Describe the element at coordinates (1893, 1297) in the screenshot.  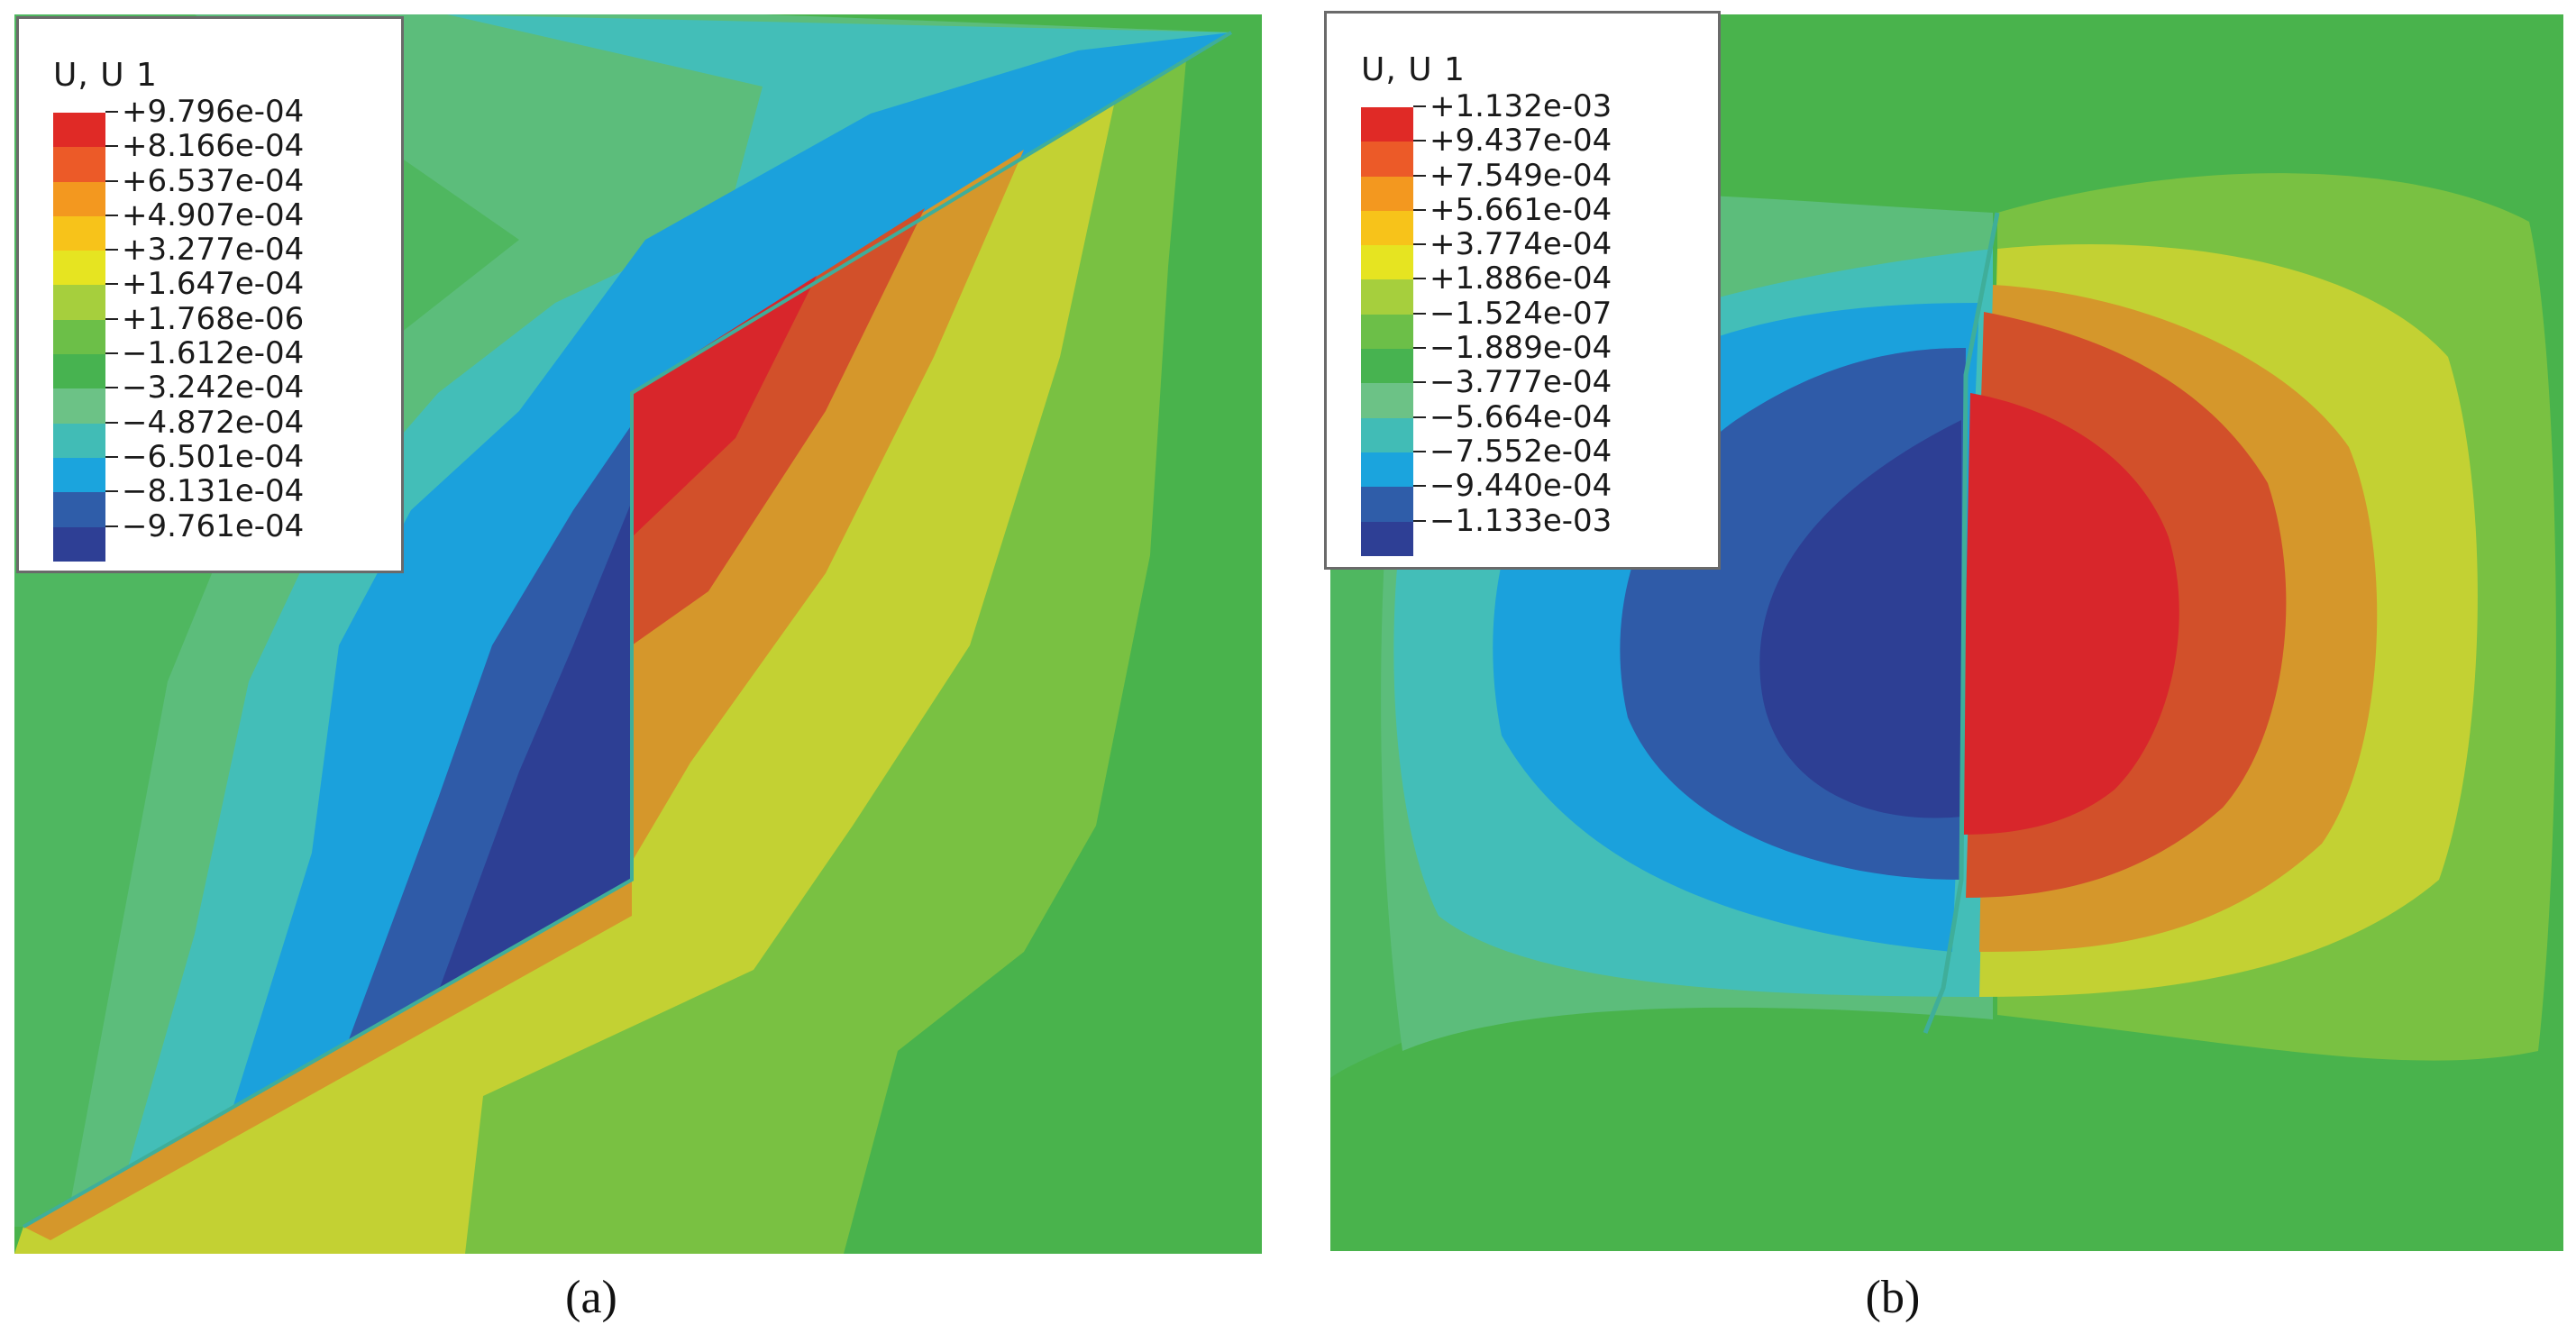
I see `panel-b-caption: (b)` at that location.